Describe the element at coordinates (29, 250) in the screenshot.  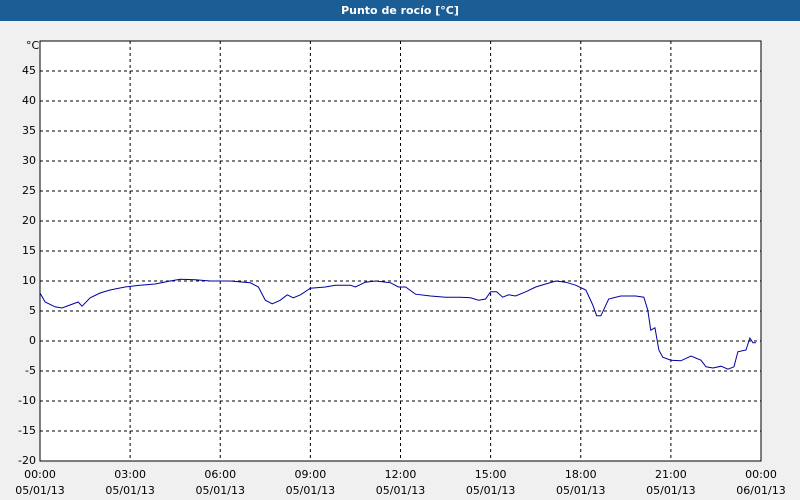
I see `y-tick-label: 15` at that location.